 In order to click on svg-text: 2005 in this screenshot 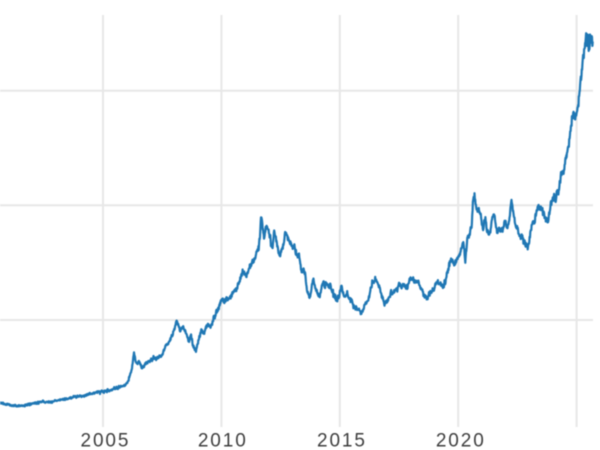, I will do `click(106, 440)`.